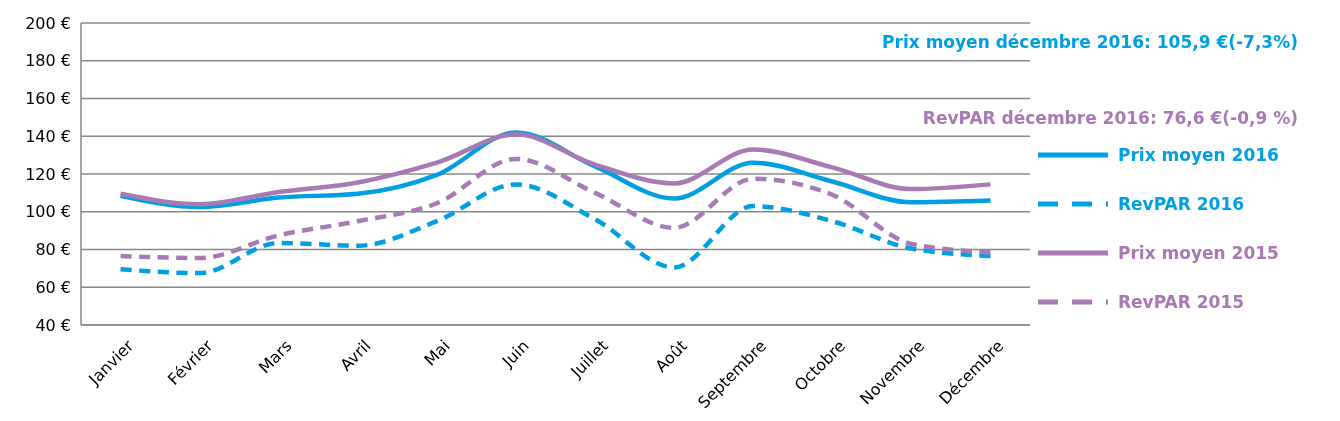 The height and width of the screenshot is (421, 1340). Describe the element at coordinates (48, 23) in the screenshot. I see `y-tick-label: 200 €` at that location.